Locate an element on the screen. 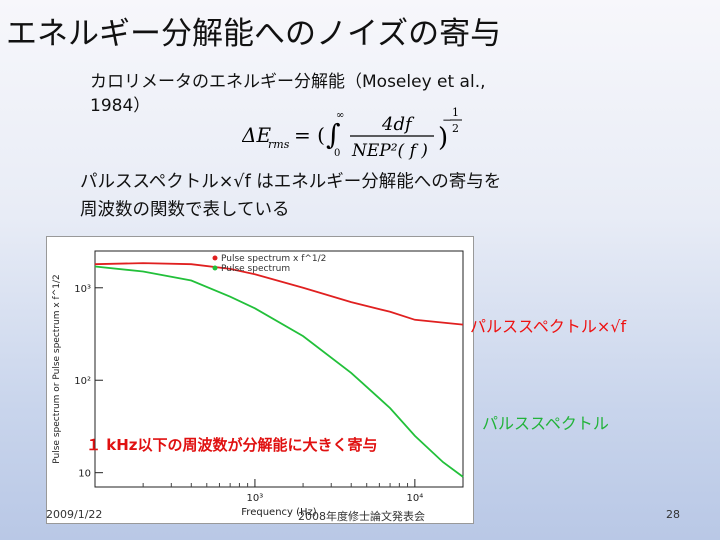  formula-lhs: ΔE is located at coordinates (256, 135).